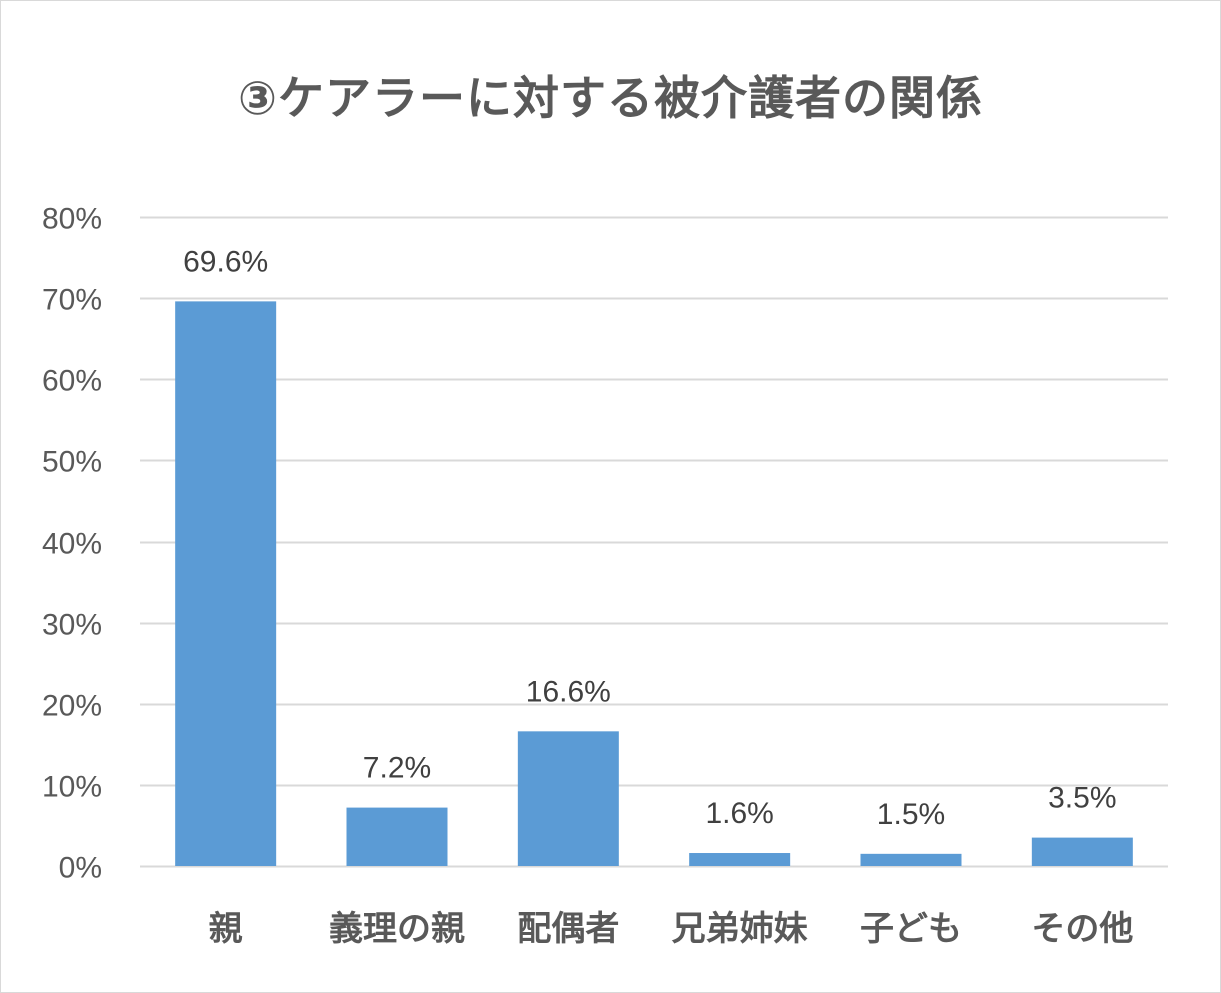  Describe the element at coordinates (225, 261) in the screenshot. I see `data-label: 69.6%` at that location.